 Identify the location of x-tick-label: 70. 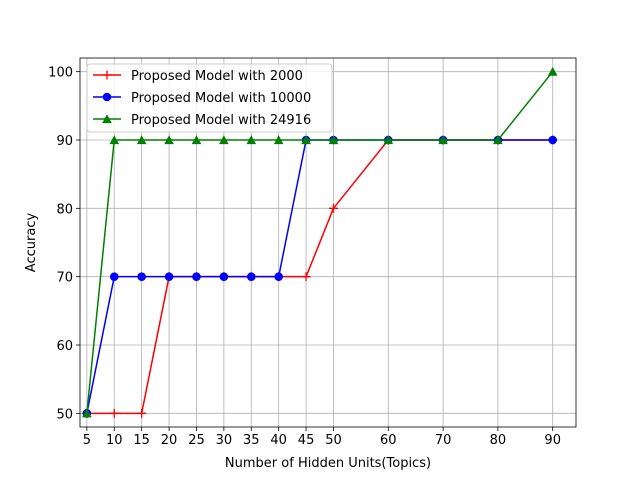
(443, 440).